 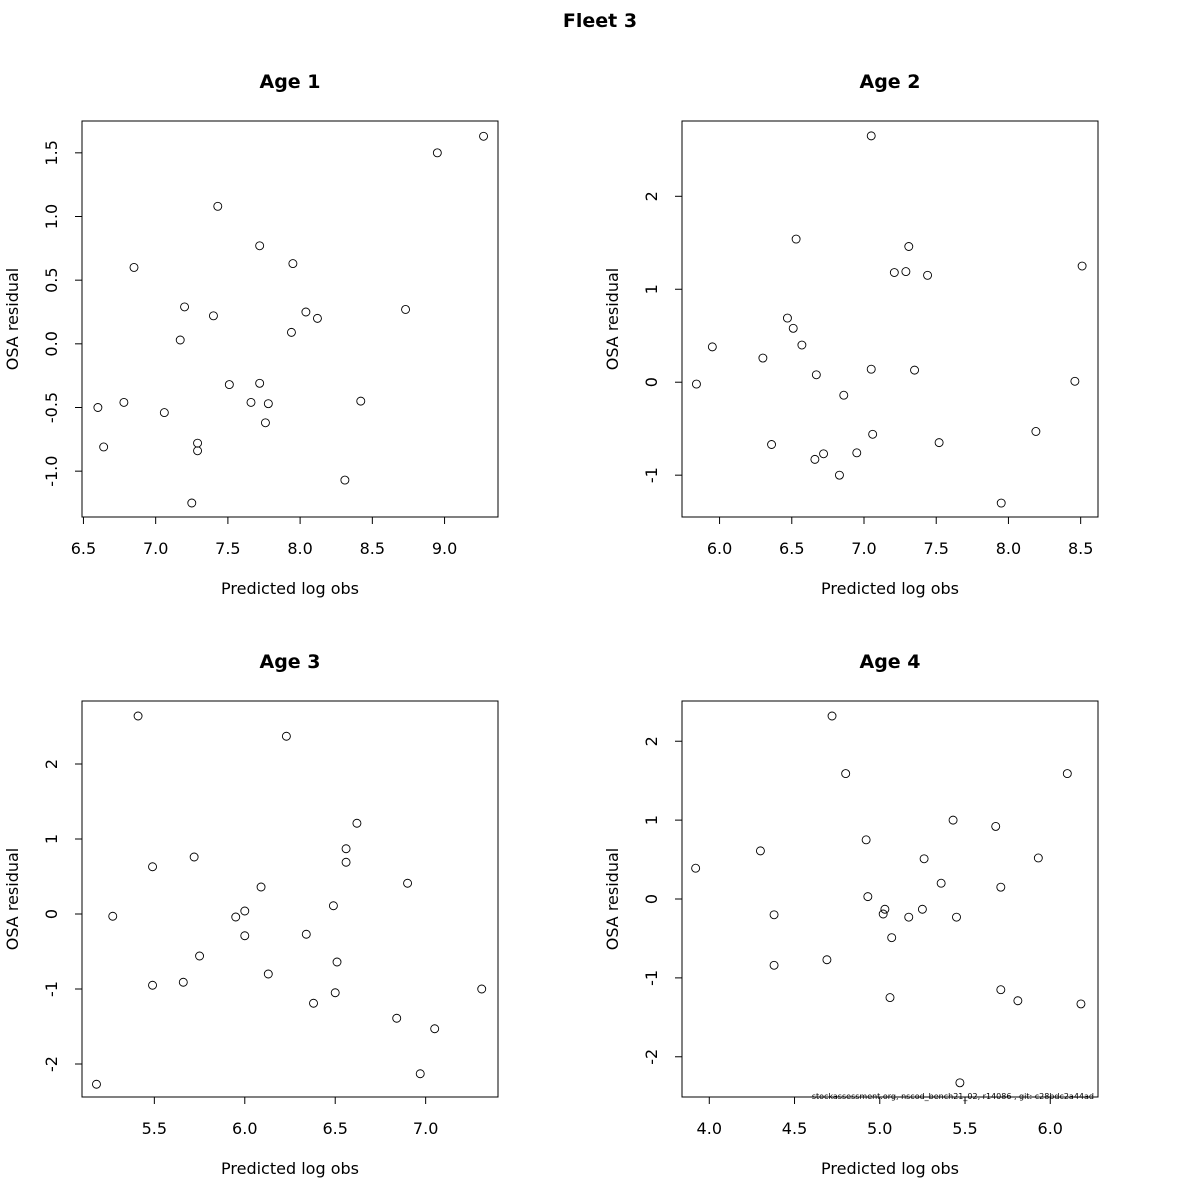 What do you see at coordinates (51, 343) in the screenshot?
I see `y-tick-label: 0.0` at bounding box center [51, 343].